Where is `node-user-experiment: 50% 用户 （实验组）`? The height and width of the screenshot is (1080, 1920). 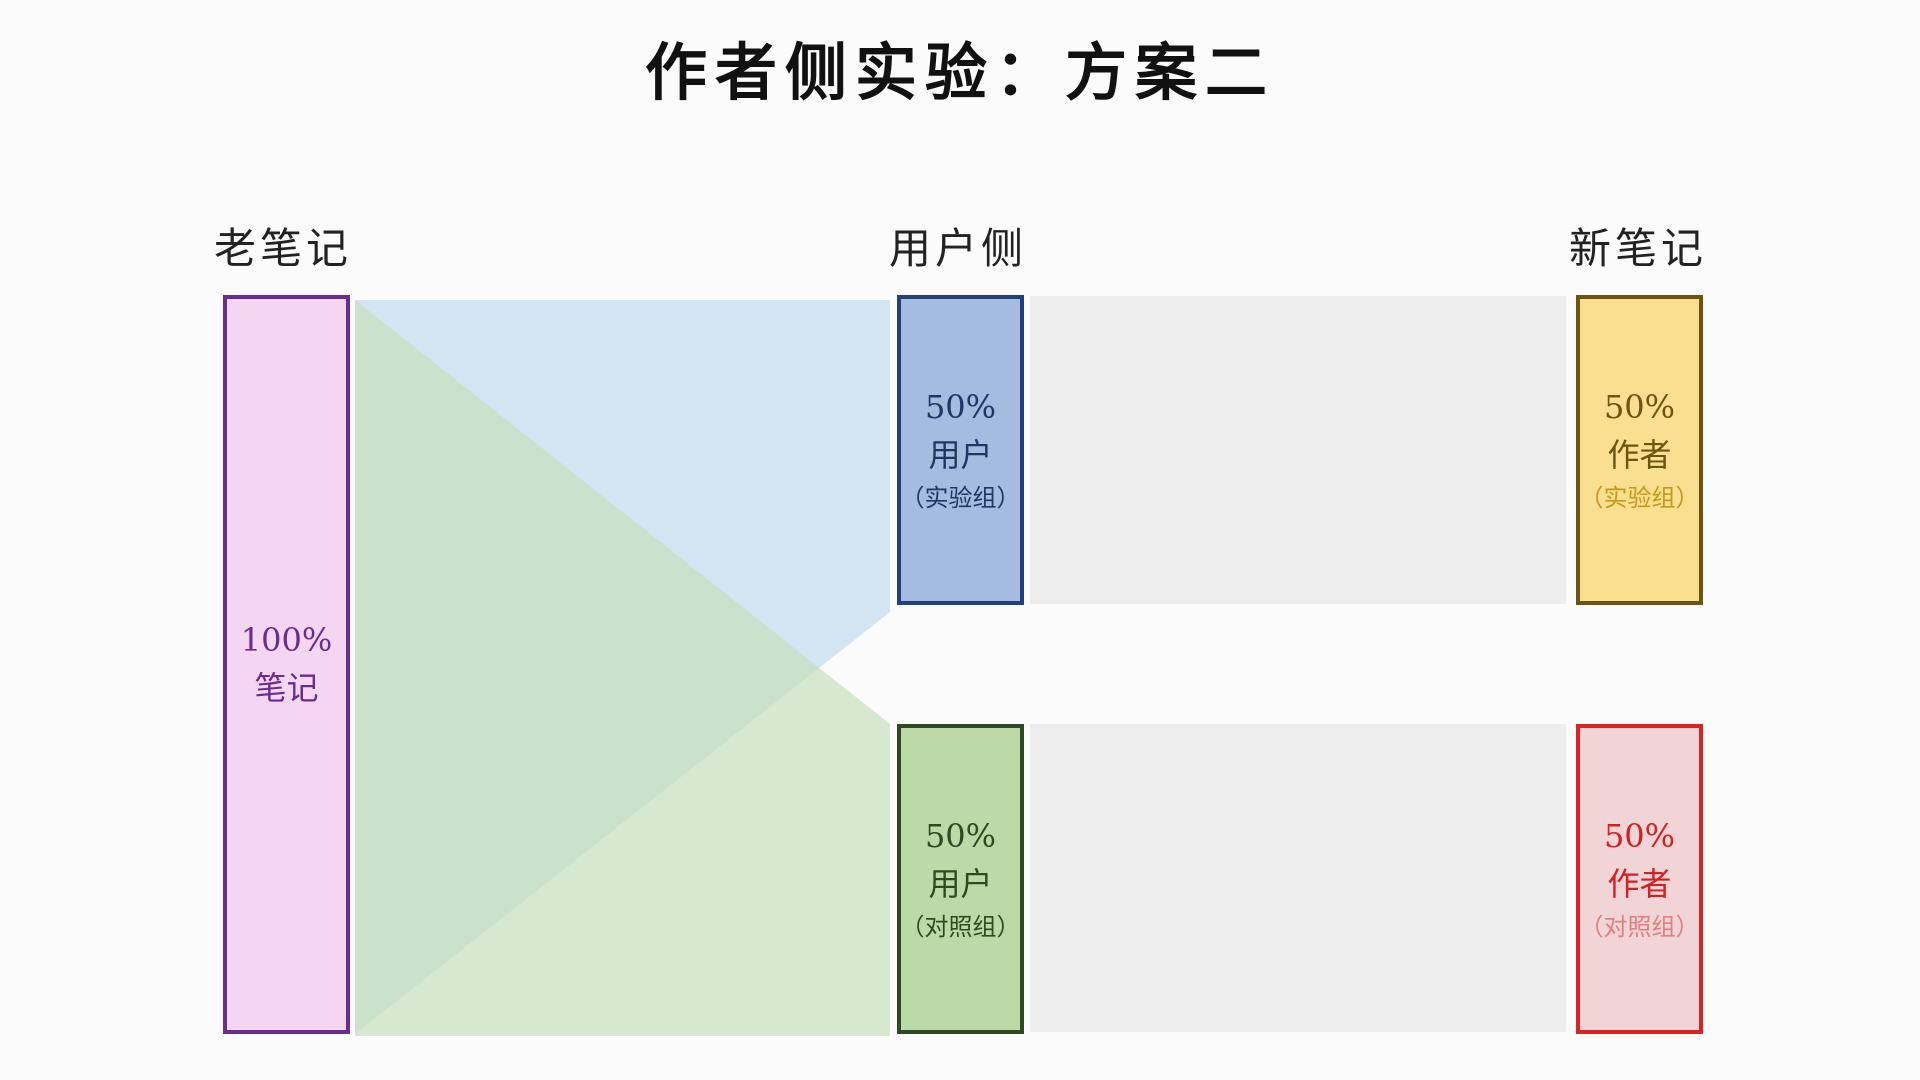 node-user-experiment: 50% 用户 （实验组） is located at coordinates (960, 450).